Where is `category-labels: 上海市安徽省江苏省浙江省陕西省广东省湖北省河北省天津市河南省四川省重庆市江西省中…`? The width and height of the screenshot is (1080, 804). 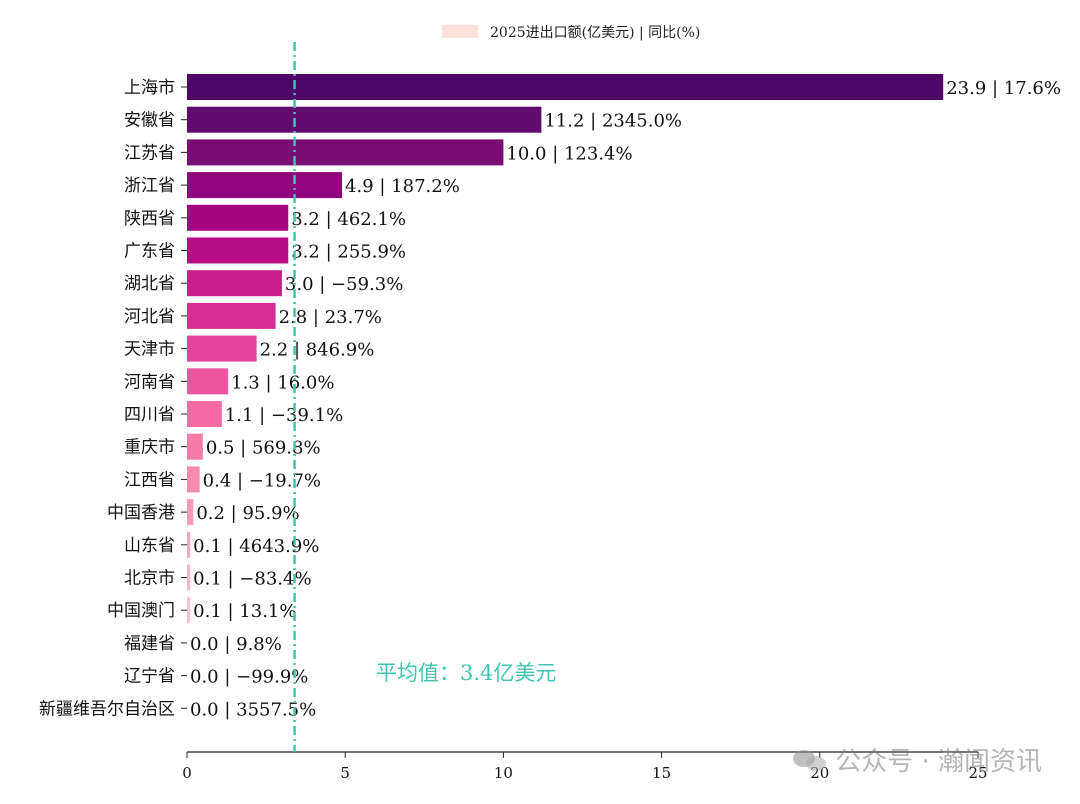 category-labels: 上海市安徽省江苏省浙江省陕西省广东省湖北省河北省天津市河南省四川省重庆市江西省中… is located at coordinates (113, 398).